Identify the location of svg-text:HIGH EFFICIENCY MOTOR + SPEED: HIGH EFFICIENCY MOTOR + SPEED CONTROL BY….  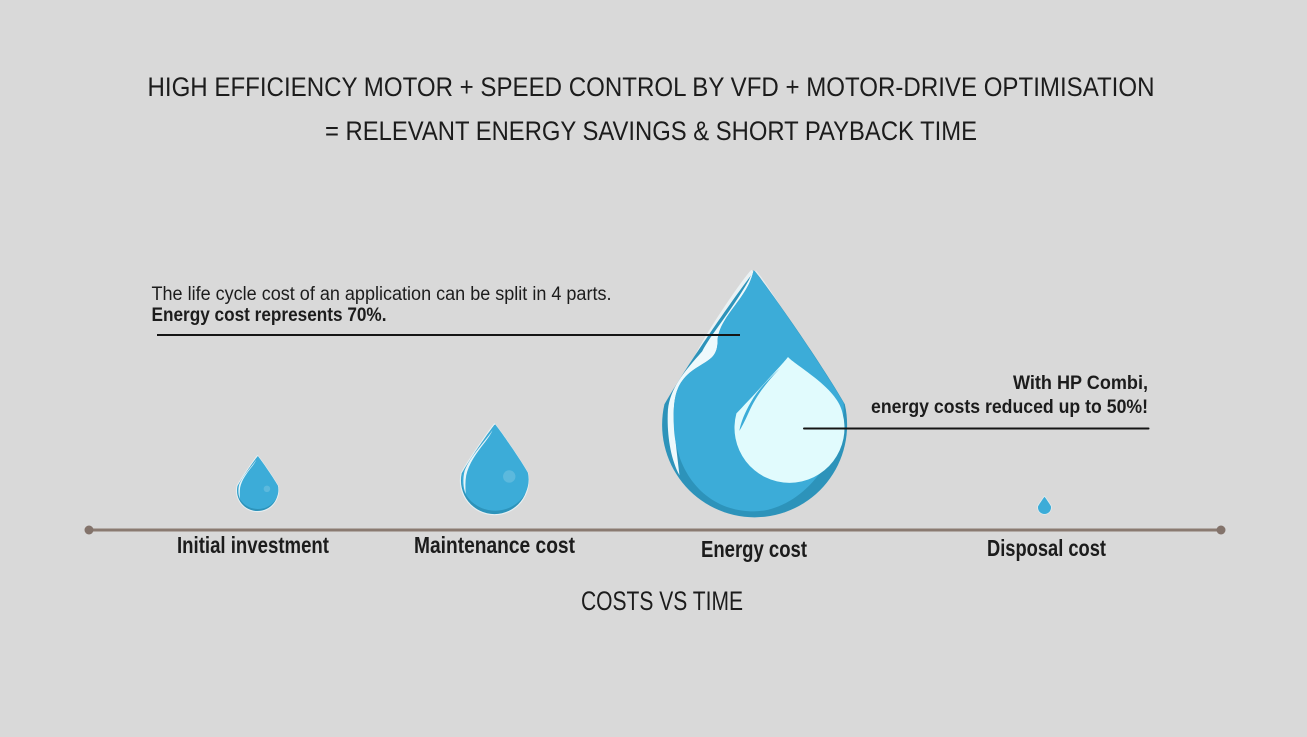
(651, 87).